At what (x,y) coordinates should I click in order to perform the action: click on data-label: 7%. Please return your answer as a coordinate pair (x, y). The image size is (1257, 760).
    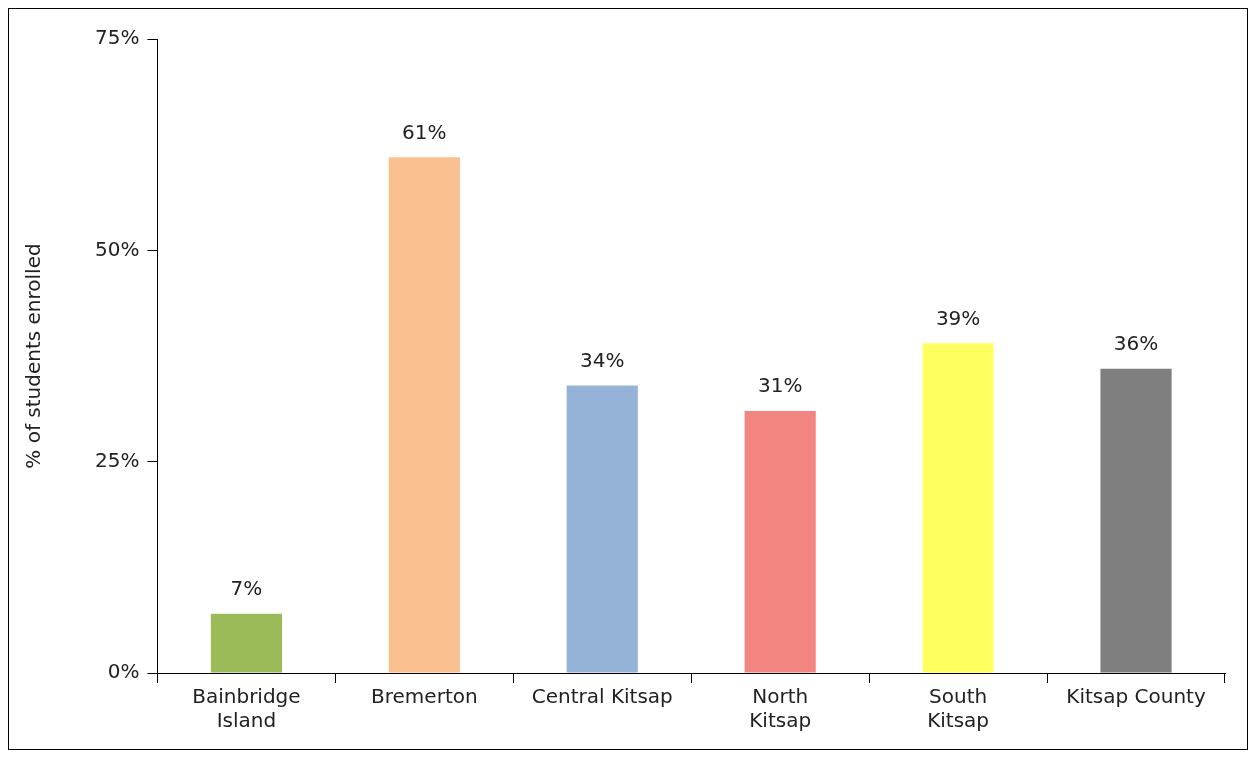
    Looking at the image, I should click on (246, 588).